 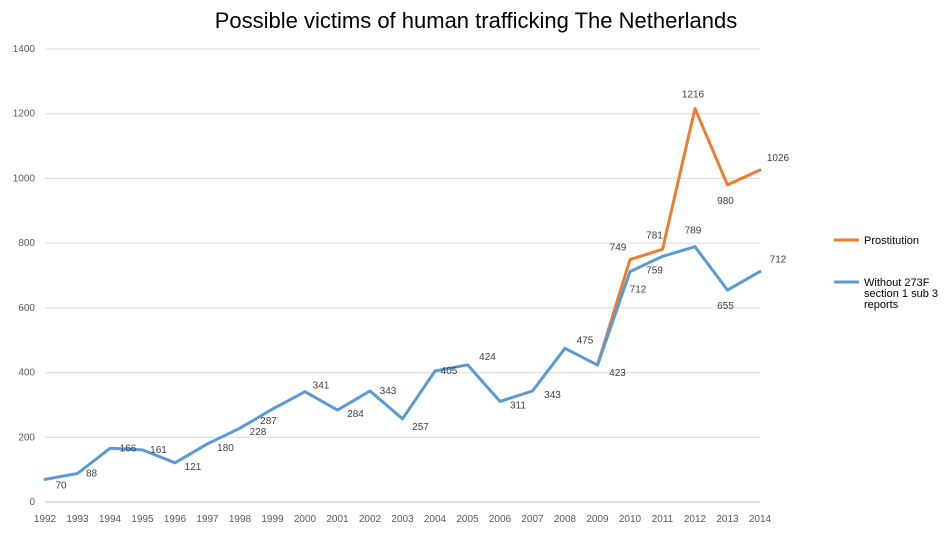 I want to click on data-label-without-273f-2001: 284, so click(x=355, y=414).